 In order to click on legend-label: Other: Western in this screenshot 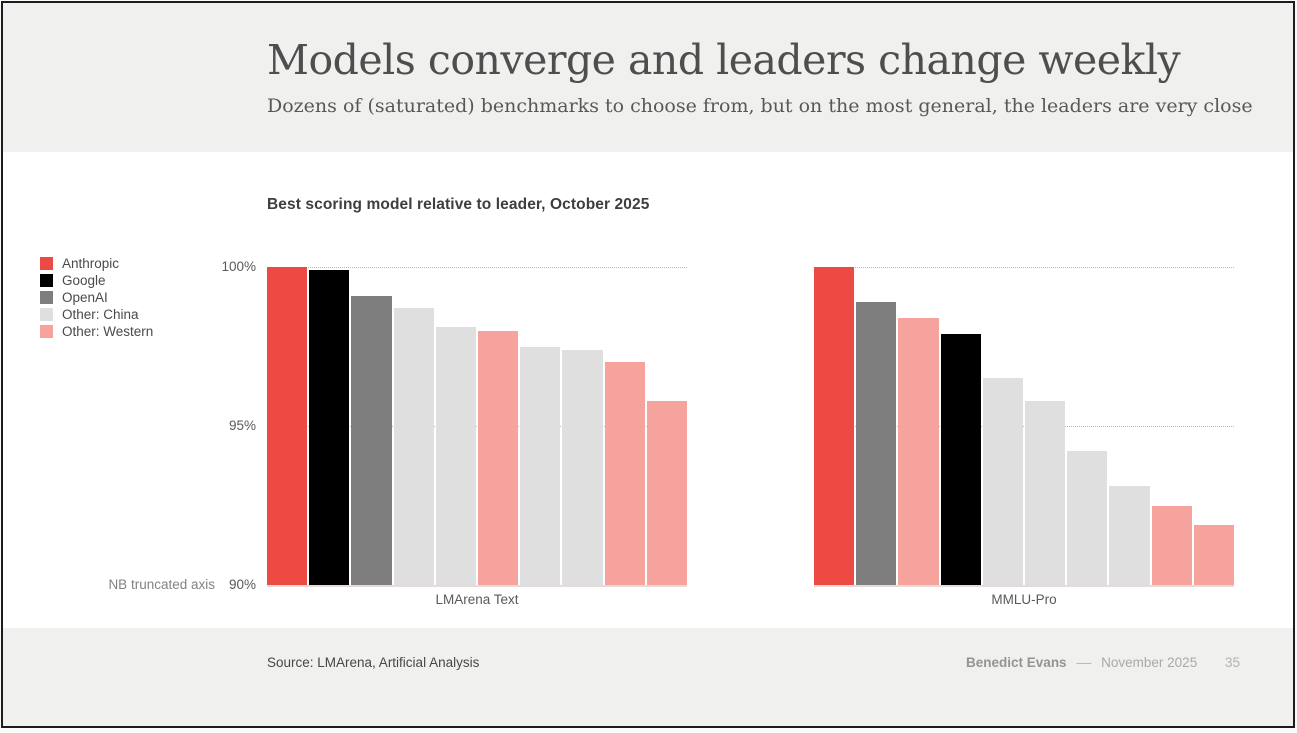, I will do `click(108, 331)`.